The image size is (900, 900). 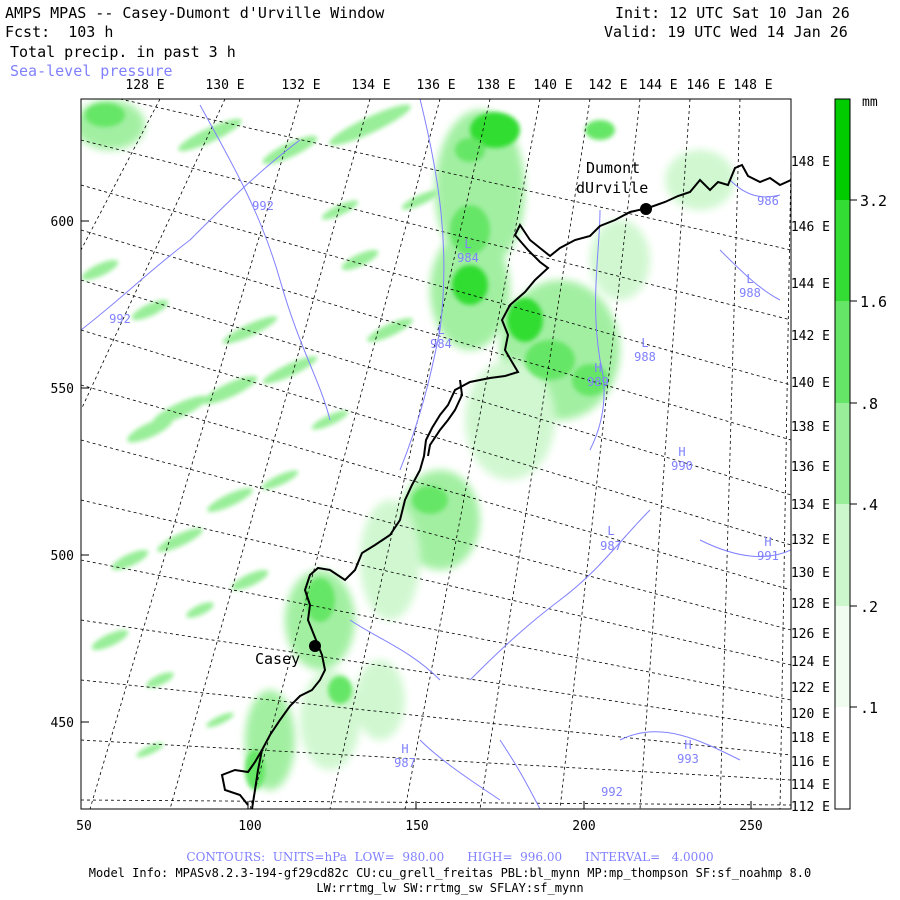 What do you see at coordinates (810, 284) in the screenshot?
I see `right-lon-label: 144 E` at bounding box center [810, 284].